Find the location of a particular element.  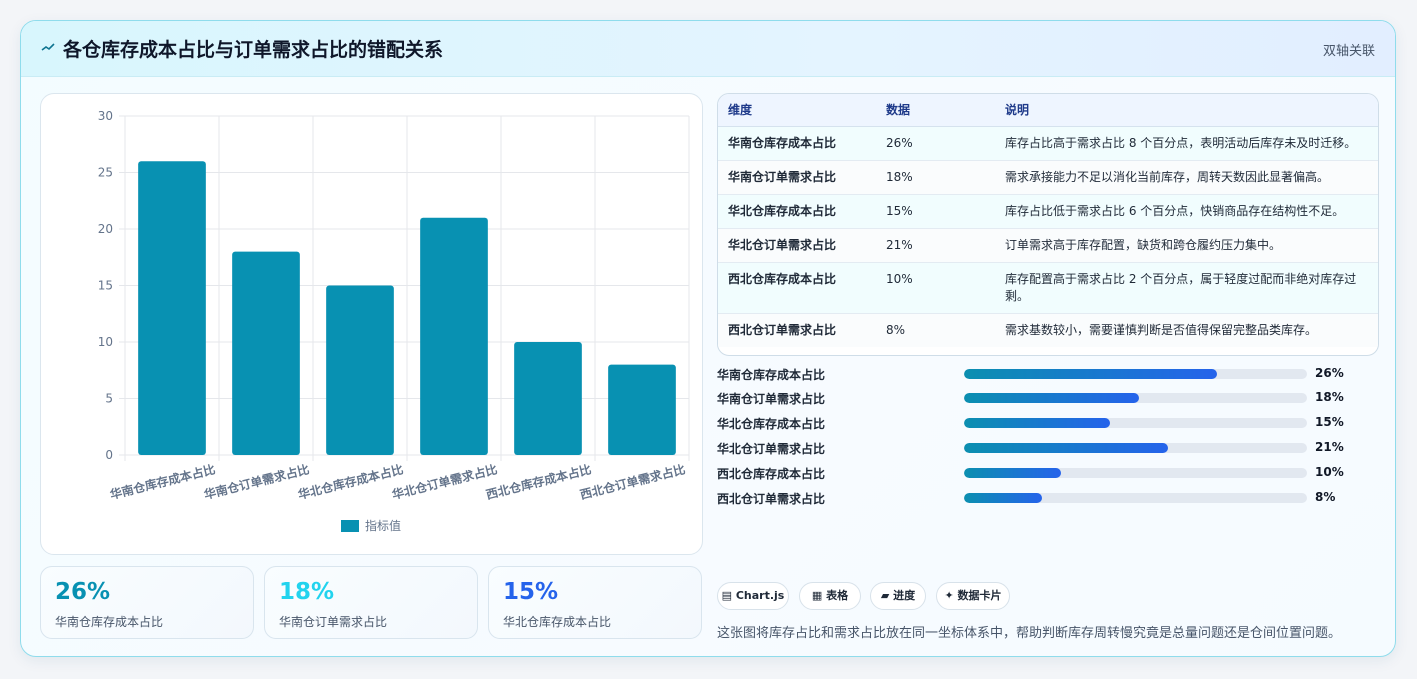

table-cell: 库存配置高于需求占比 2 个百分点，属于轻度过配而非绝对库存过剩。 is located at coordinates (1186, 288).